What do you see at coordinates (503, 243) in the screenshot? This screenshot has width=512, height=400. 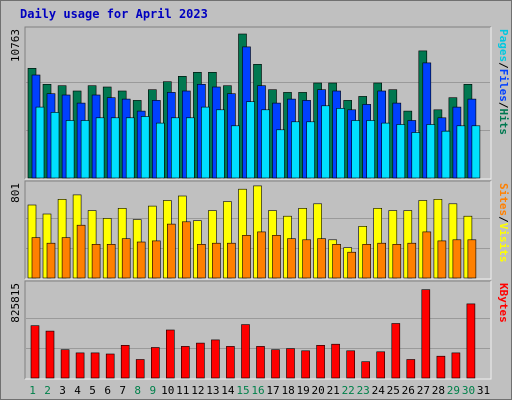 I see `legend-label-part: Visits` at bounding box center [503, 243].